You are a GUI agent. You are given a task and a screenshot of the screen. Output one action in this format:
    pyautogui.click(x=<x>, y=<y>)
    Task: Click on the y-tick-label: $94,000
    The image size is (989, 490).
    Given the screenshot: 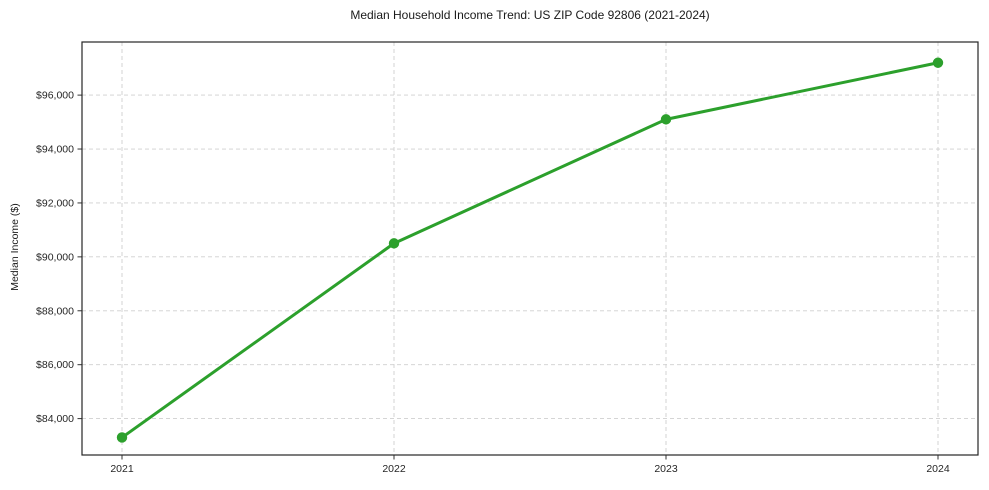 What is the action you would take?
    pyautogui.click(x=55, y=150)
    